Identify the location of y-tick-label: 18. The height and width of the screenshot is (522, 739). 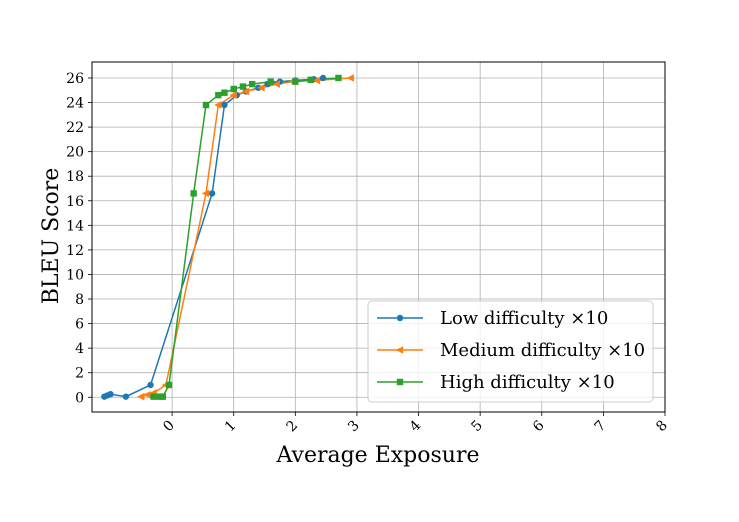
(75, 177).